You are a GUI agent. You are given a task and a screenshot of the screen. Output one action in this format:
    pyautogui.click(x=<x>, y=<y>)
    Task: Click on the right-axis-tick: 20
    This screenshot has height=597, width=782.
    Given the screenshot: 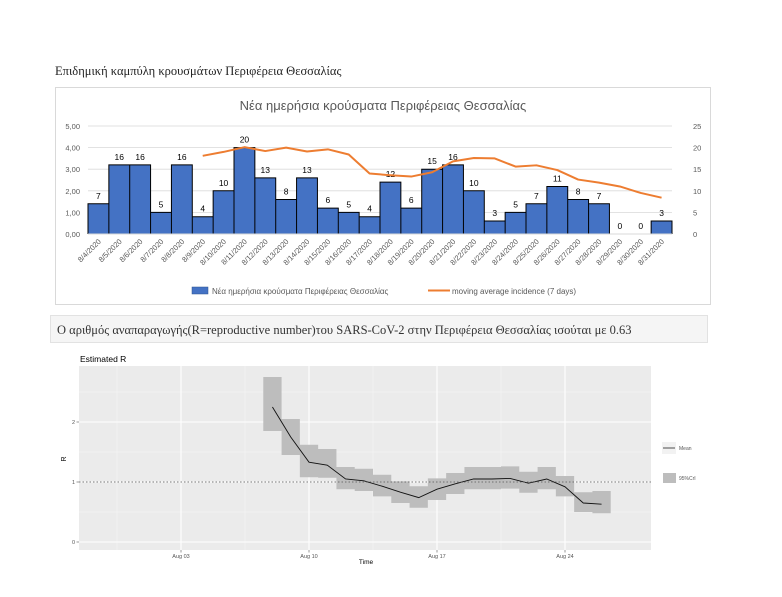 What is the action you would take?
    pyautogui.click(x=697, y=148)
    